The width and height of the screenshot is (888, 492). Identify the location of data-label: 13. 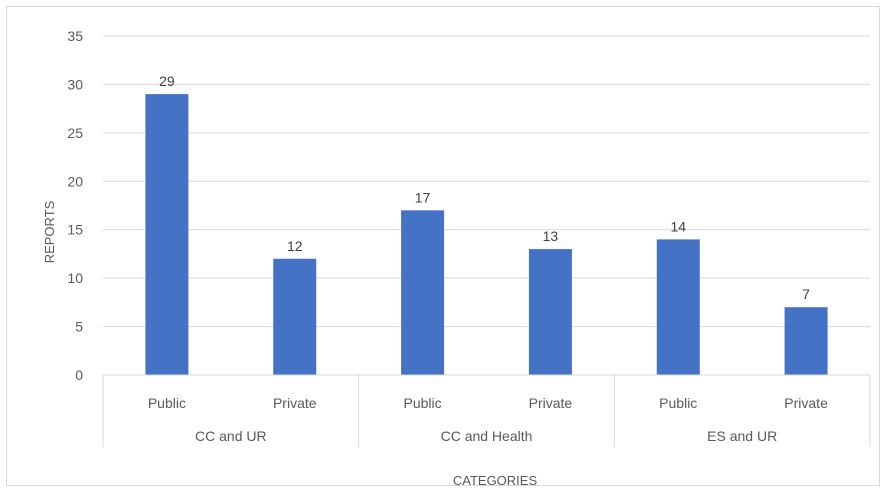
(551, 236).